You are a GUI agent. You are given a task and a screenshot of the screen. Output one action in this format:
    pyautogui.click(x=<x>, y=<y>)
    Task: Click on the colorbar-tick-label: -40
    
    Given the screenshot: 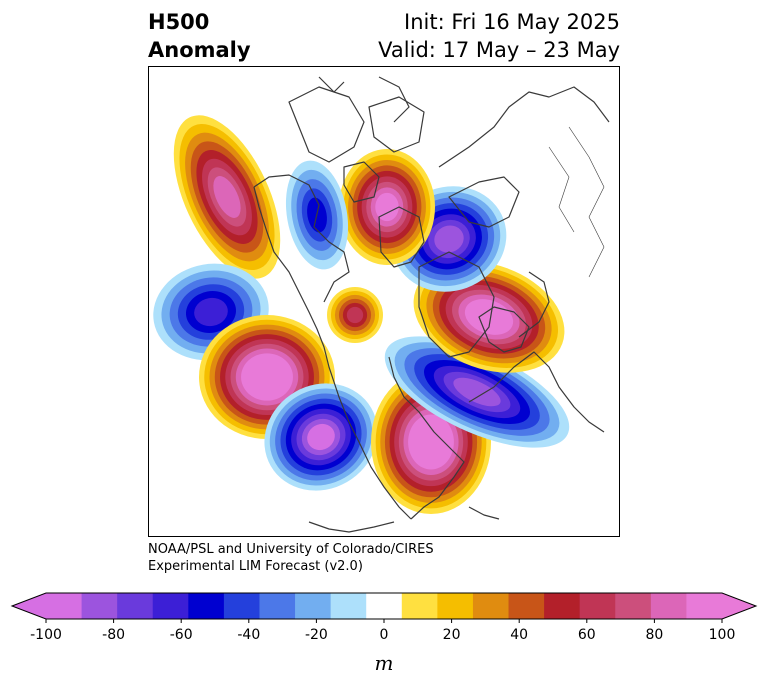 What is the action you would take?
    pyautogui.click(x=249, y=635)
    